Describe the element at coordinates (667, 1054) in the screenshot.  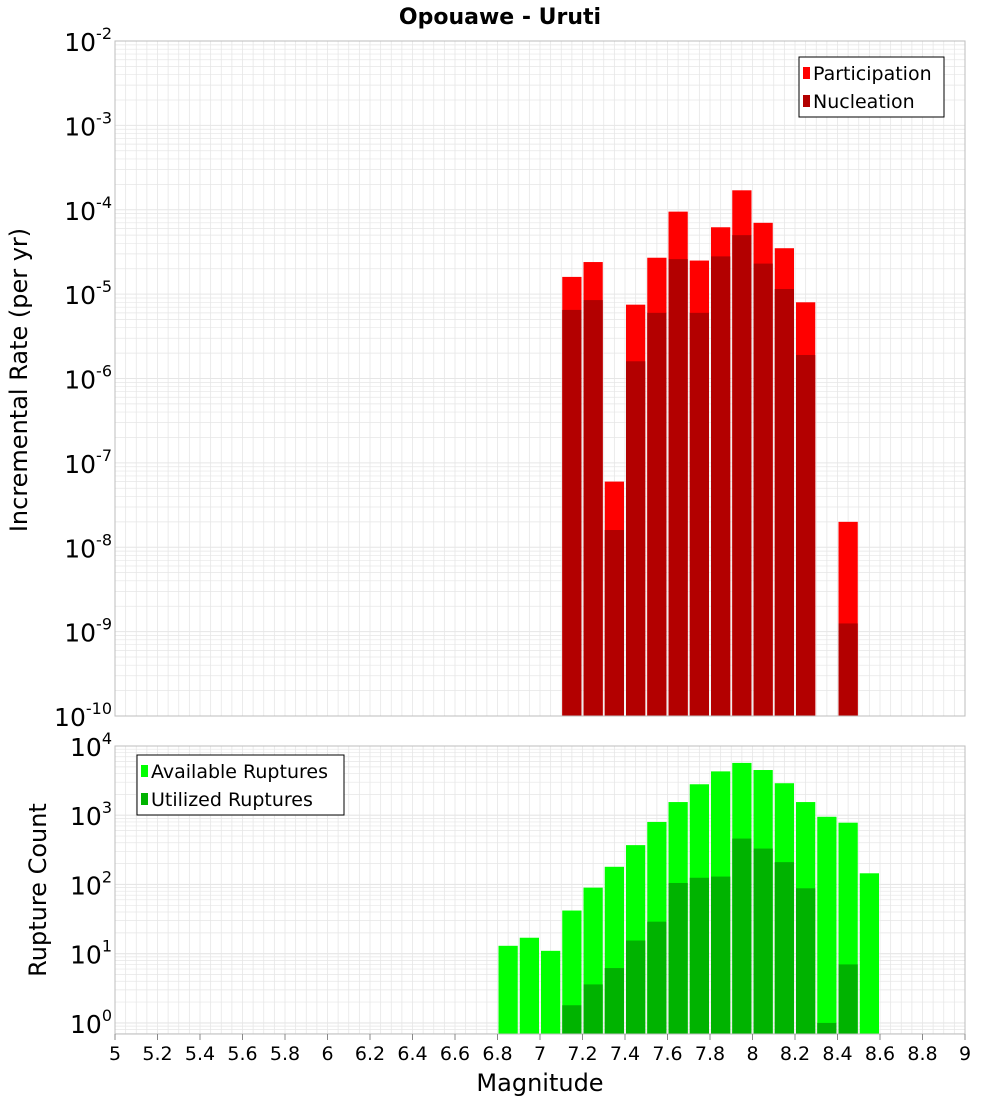
I see `x-tick-label: 7.6` at that location.